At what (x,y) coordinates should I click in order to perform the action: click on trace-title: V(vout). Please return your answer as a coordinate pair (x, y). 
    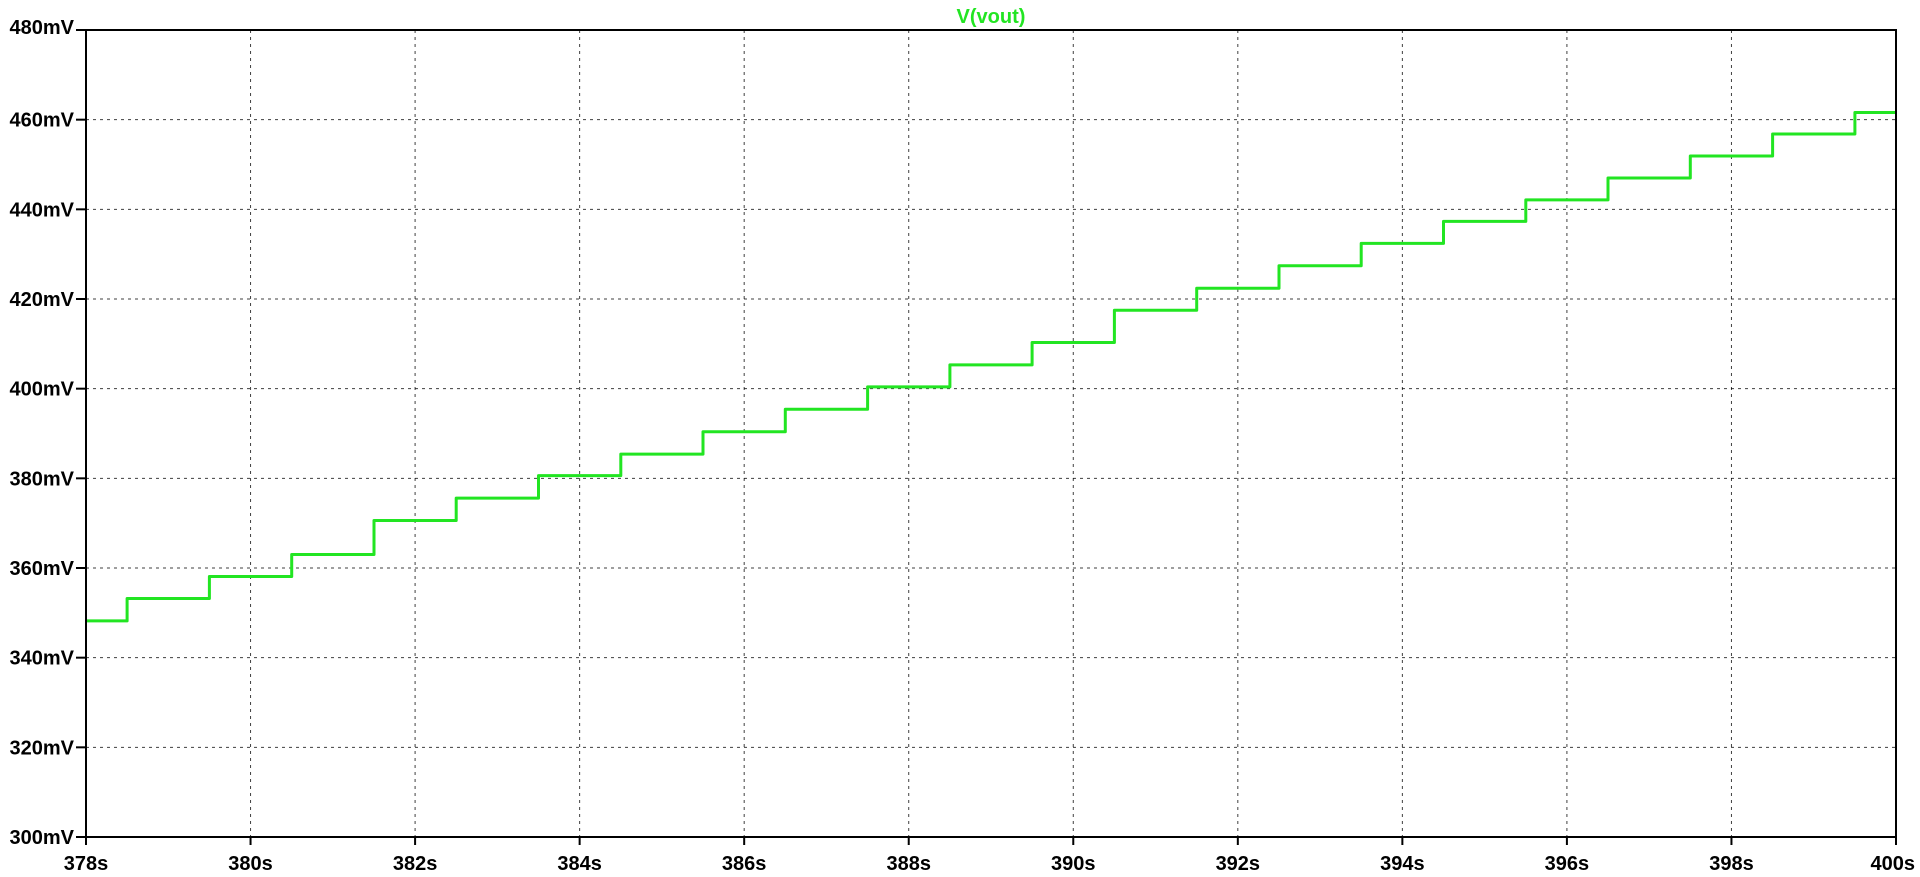
    Looking at the image, I should click on (991, 17).